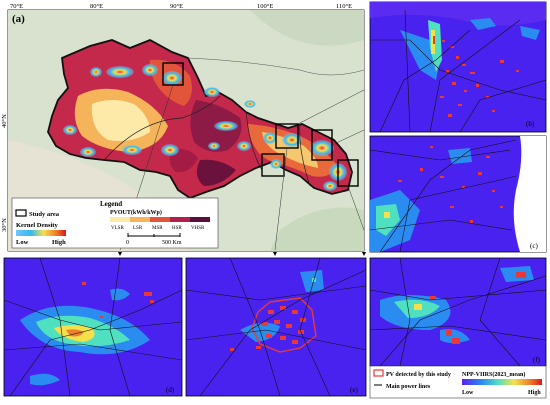  What do you see at coordinates (157, 228) in the screenshot?
I see `pvout-class-msr: MSR` at bounding box center [157, 228].